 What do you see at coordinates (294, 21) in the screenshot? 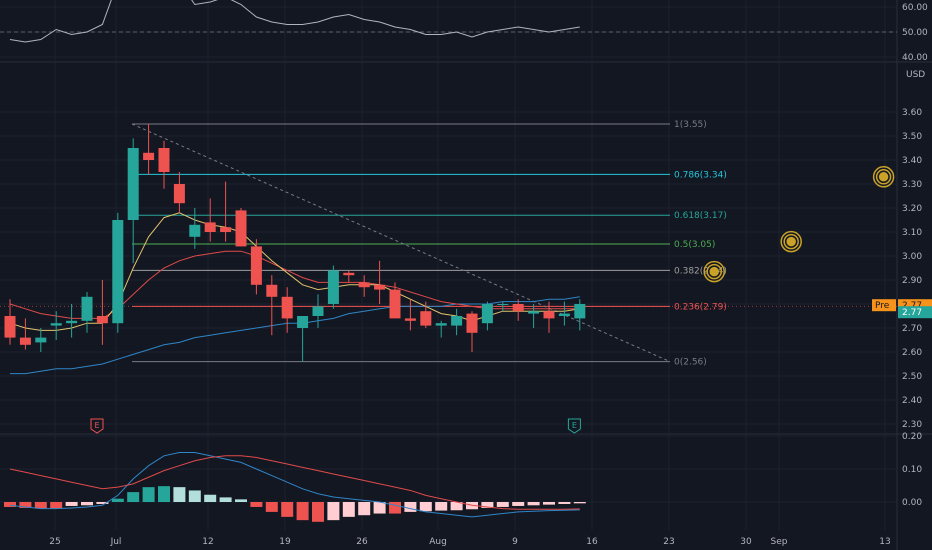
I see `rsi-line` at bounding box center [294, 21].